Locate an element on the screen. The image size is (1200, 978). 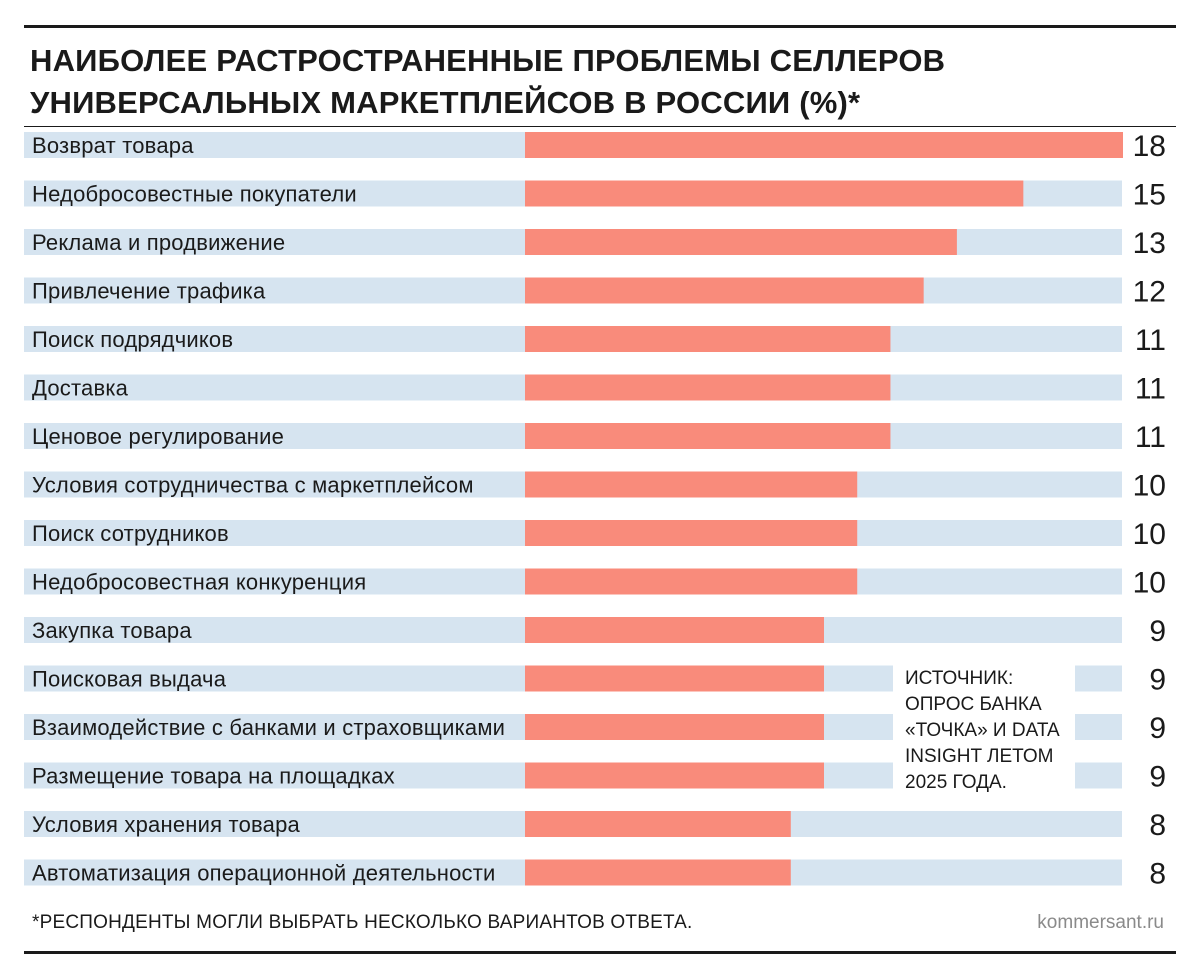
category-label: Ценовое регулирование is located at coordinates (158, 436).